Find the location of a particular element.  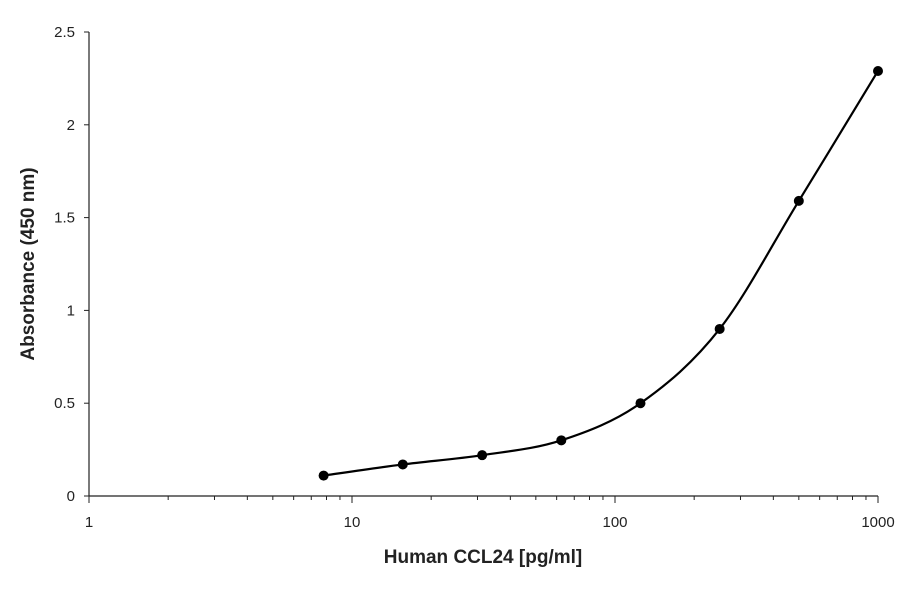

y-tick-label: 1 is located at coordinates (71, 310).